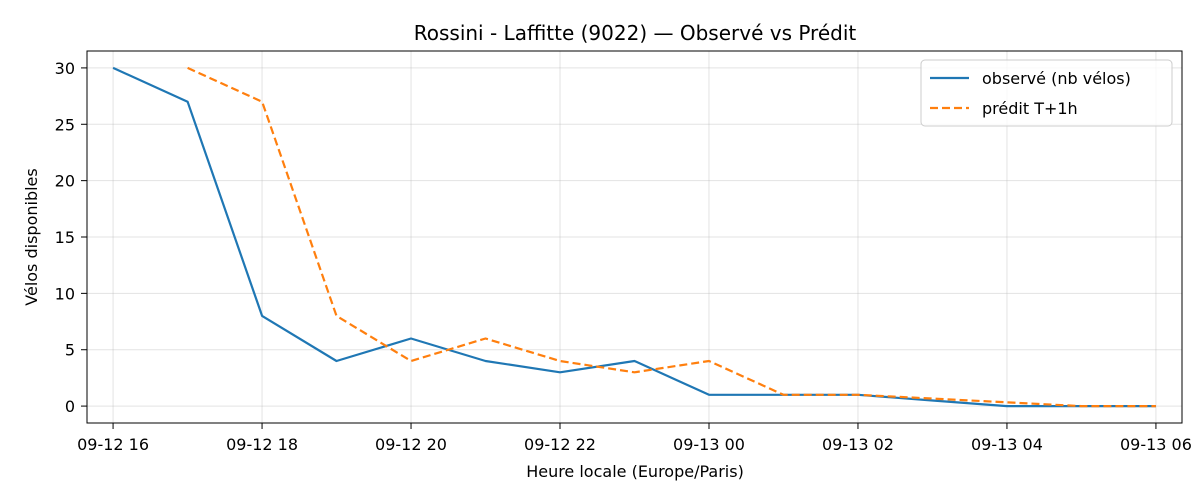 The height and width of the screenshot is (504, 1204). Describe the element at coordinates (560, 444) in the screenshot. I see `x-tick-label: 09-12 22` at that location.